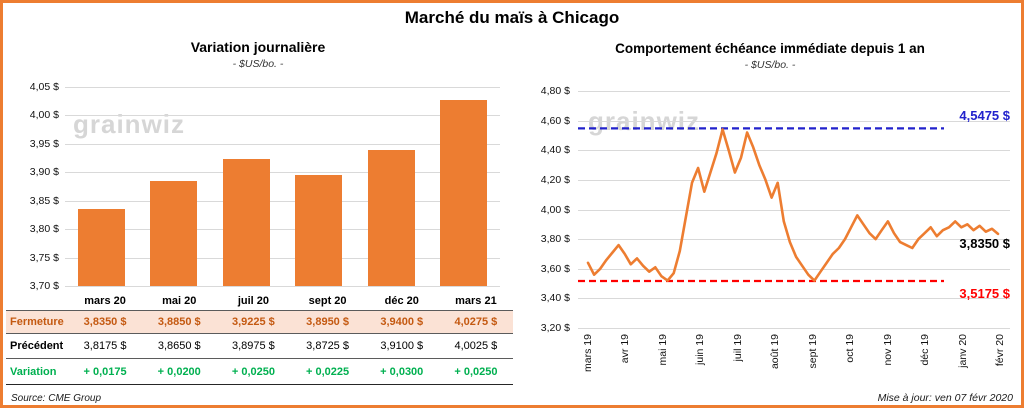 This screenshot has width=1024, height=408. Describe the element at coordinates (555, 120) in the screenshot. I see `y-tick-label: 4,60 $` at that location.